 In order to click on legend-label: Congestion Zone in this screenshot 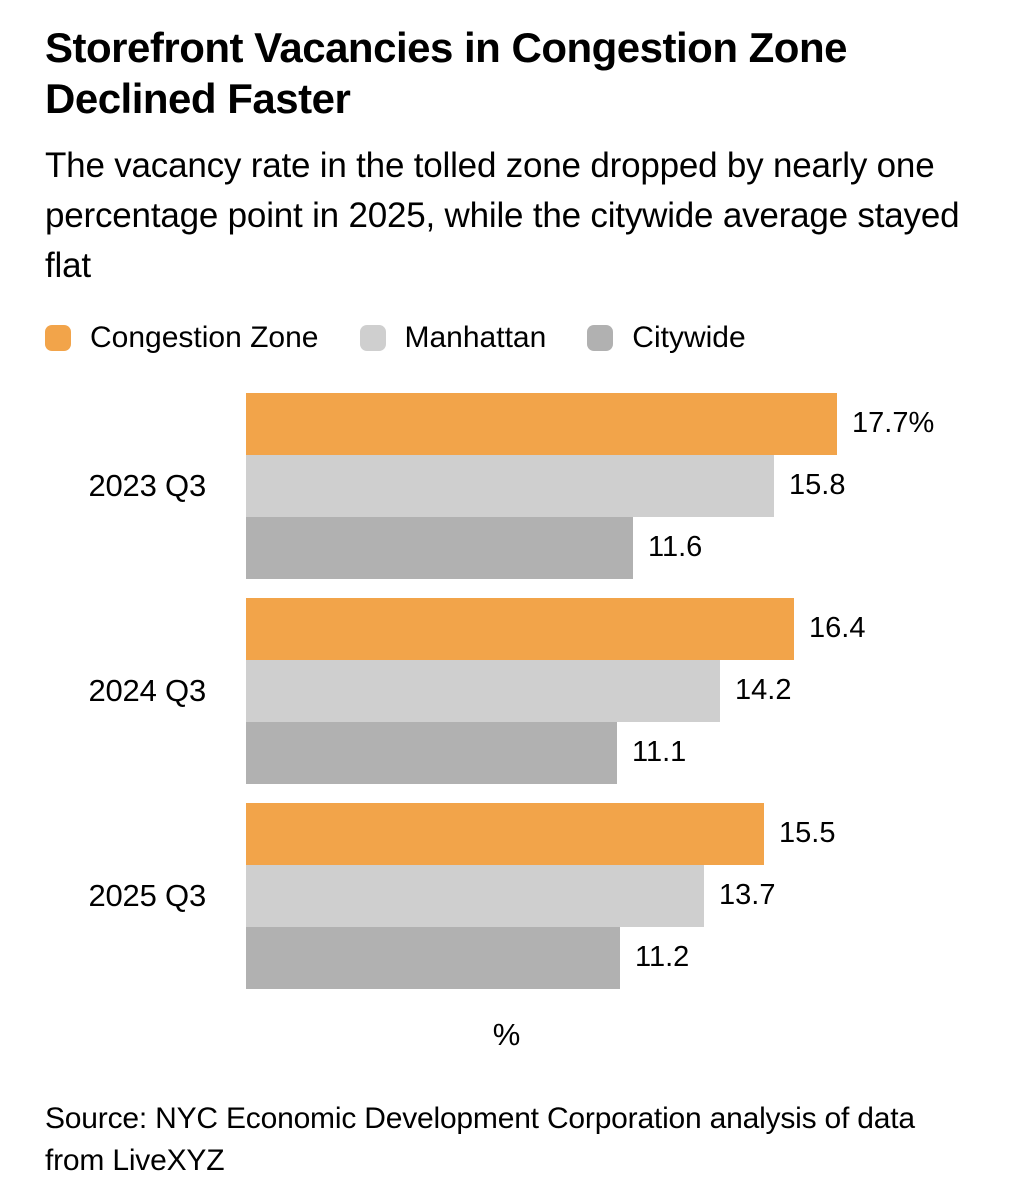, I will do `click(204, 337)`.